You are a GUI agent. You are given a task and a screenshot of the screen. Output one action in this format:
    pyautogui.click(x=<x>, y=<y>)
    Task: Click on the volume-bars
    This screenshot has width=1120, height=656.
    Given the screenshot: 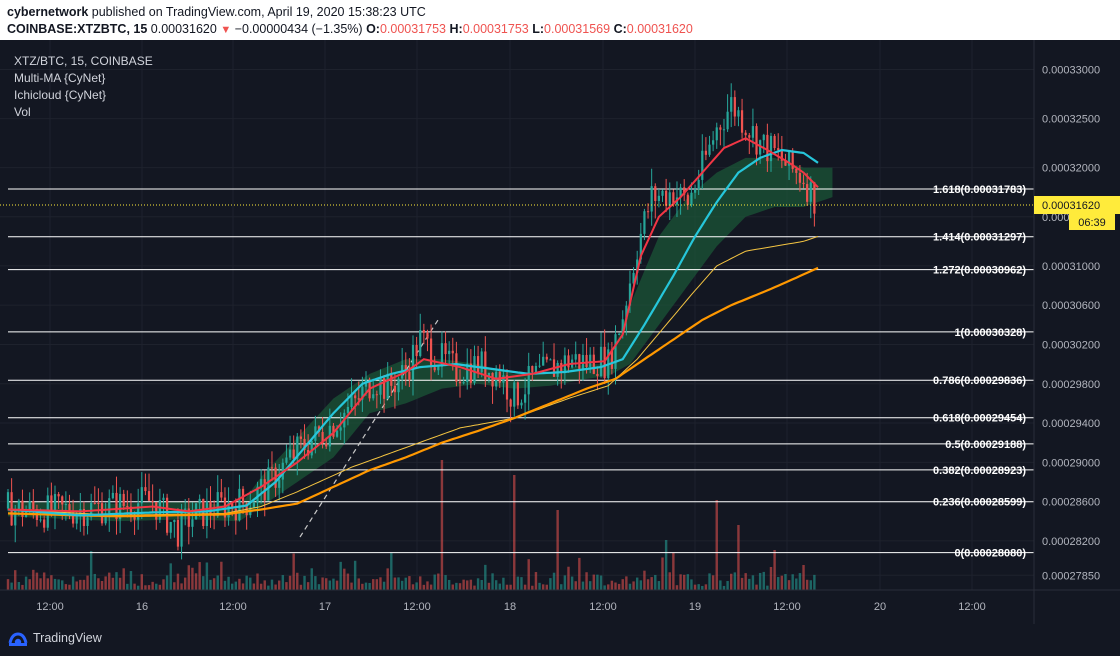 What is the action you would take?
    pyautogui.click(x=411, y=525)
    